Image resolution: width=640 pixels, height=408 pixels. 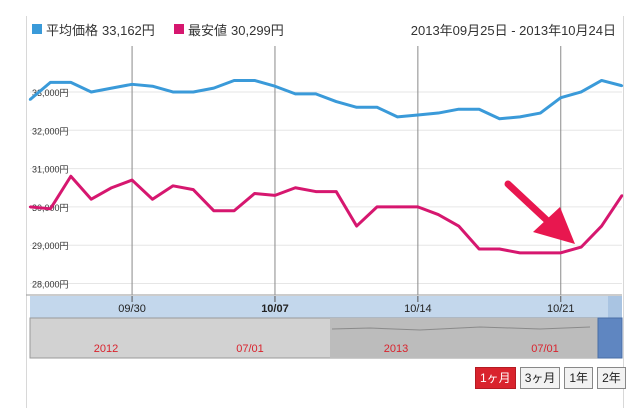 I want to click on y-tick-label: 31,000円, so click(x=50, y=170).